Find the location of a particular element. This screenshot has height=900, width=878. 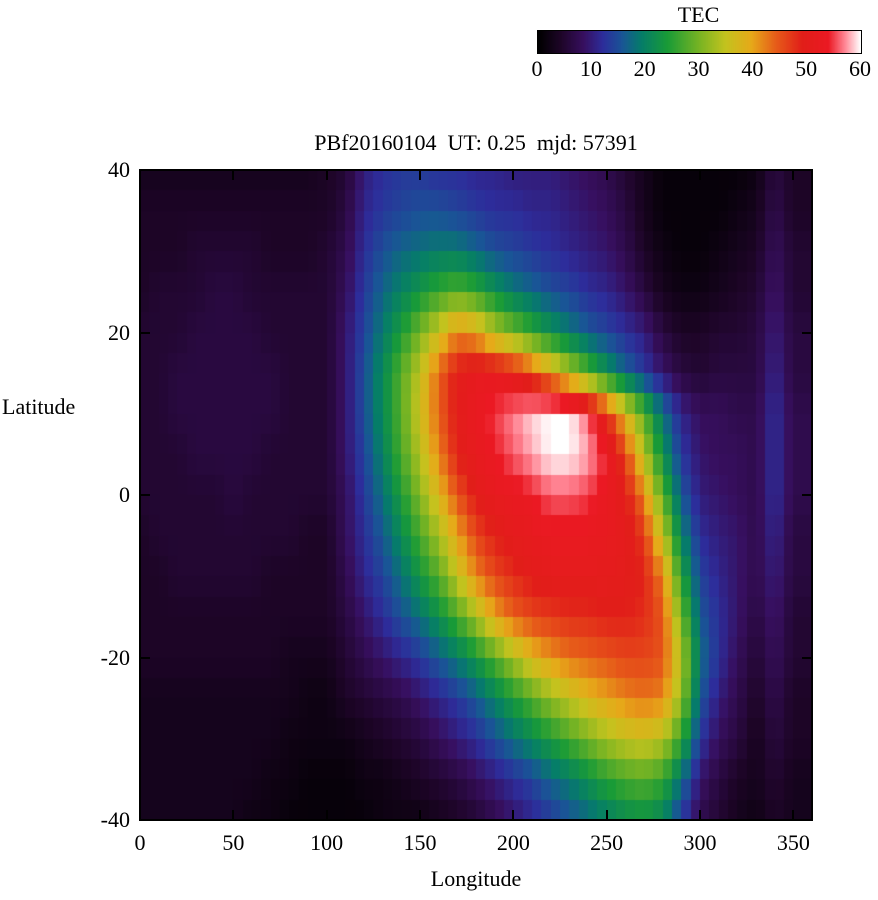

colorbar-tick-label: 40 is located at coordinates (752, 68).